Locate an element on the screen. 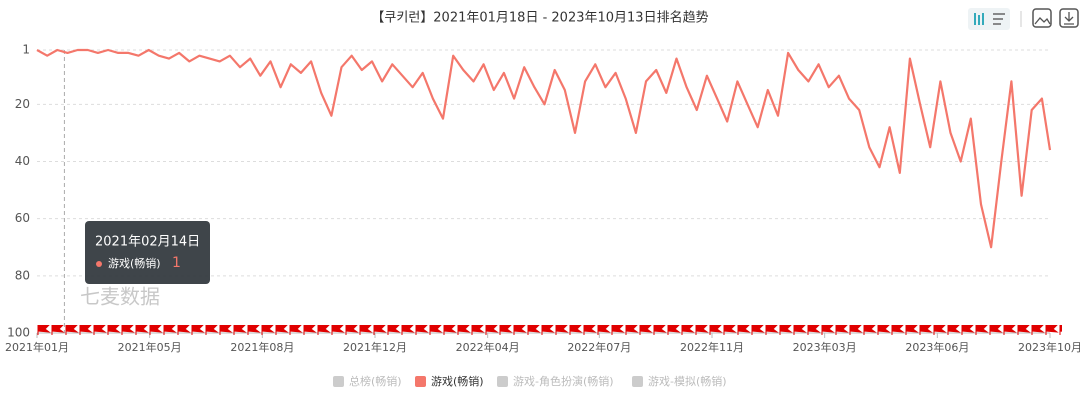 This screenshot has height=401, width=1080. x-tick-label: 2022年11月 is located at coordinates (712, 347).